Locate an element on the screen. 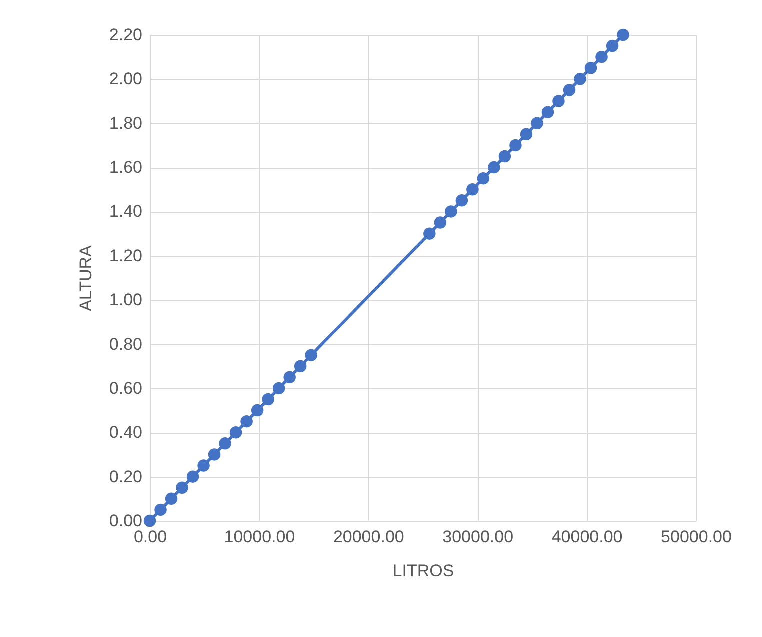  x-tick-label: 20000.00 is located at coordinates (368, 537).